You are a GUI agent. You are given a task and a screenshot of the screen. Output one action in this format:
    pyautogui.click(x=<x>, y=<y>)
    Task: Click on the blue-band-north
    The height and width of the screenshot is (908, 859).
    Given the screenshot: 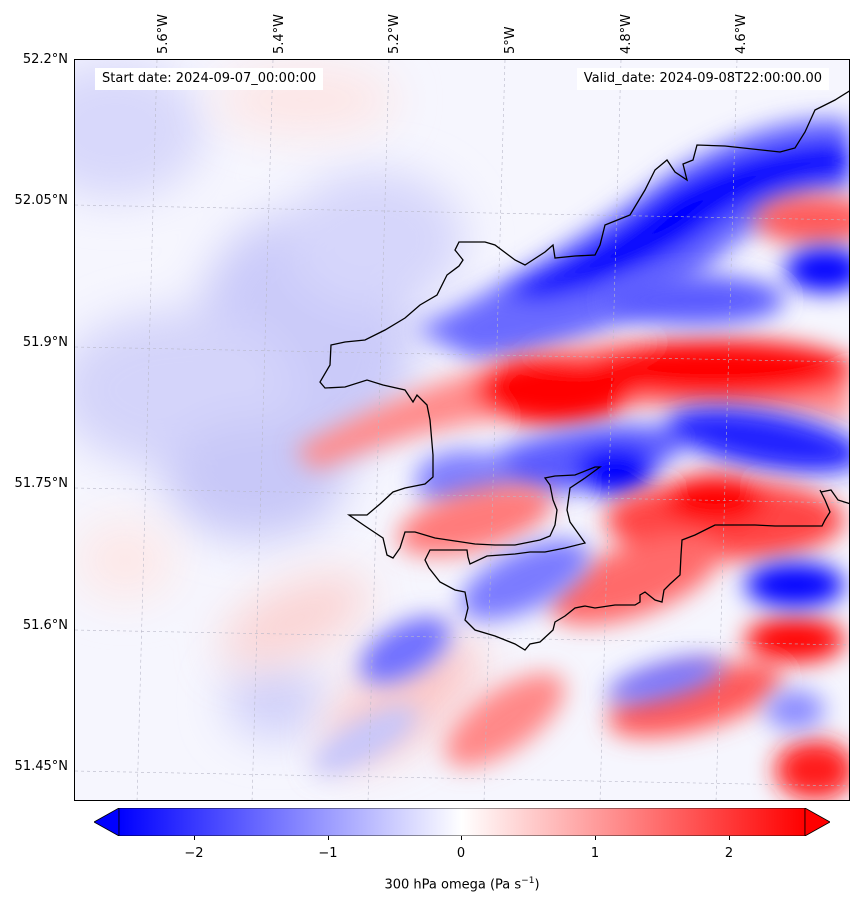 What is the action you would take?
    pyautogui.click(x=632, y=239)
    